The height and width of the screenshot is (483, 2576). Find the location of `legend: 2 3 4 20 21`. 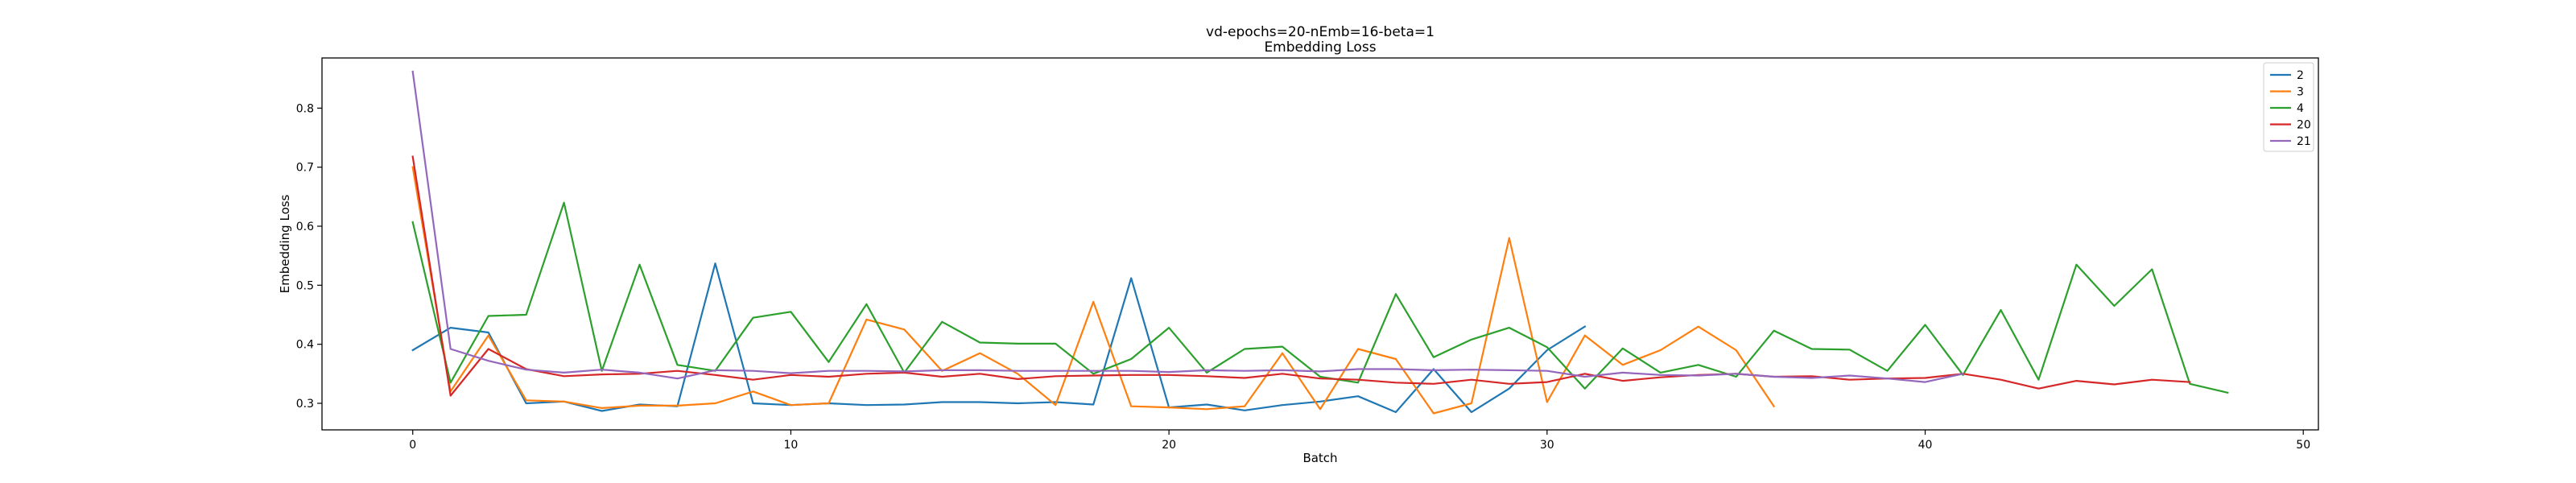

legend: 2 3 4 20 21 is located at coordinates (2288, 107).